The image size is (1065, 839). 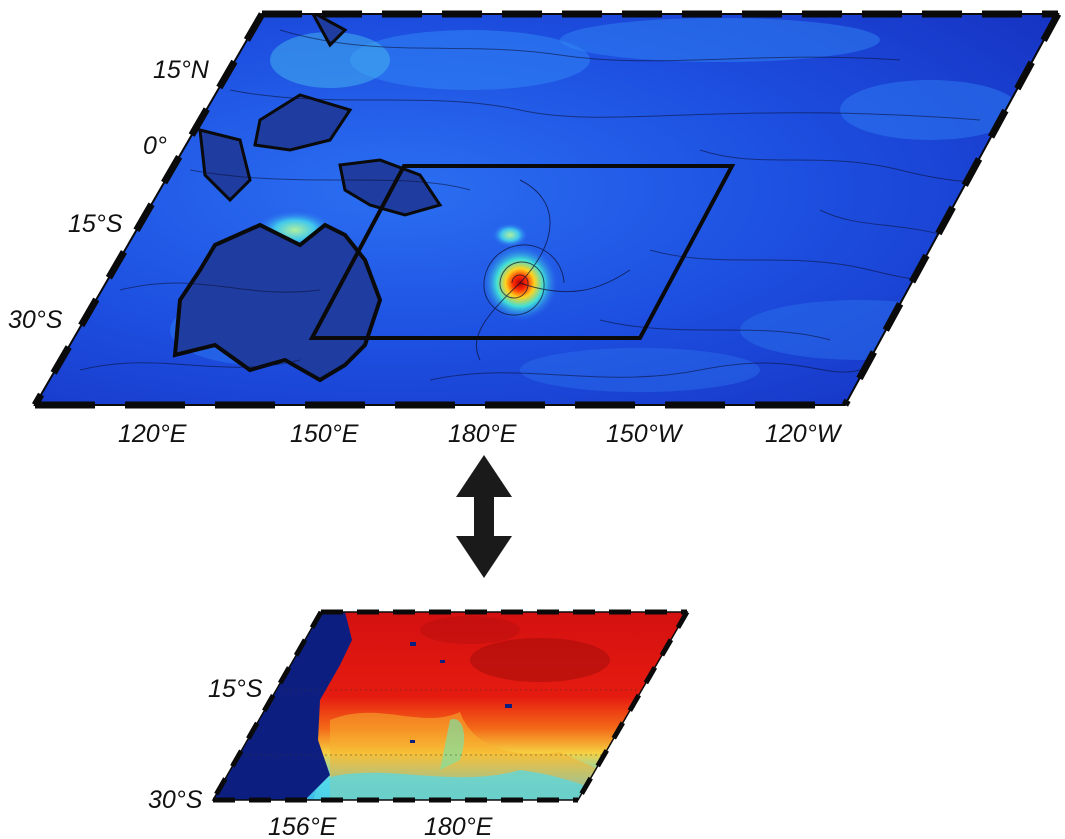 I want to click on bottom-map-lon-labels: 156°E 180°E, so click(x=380, y=826).